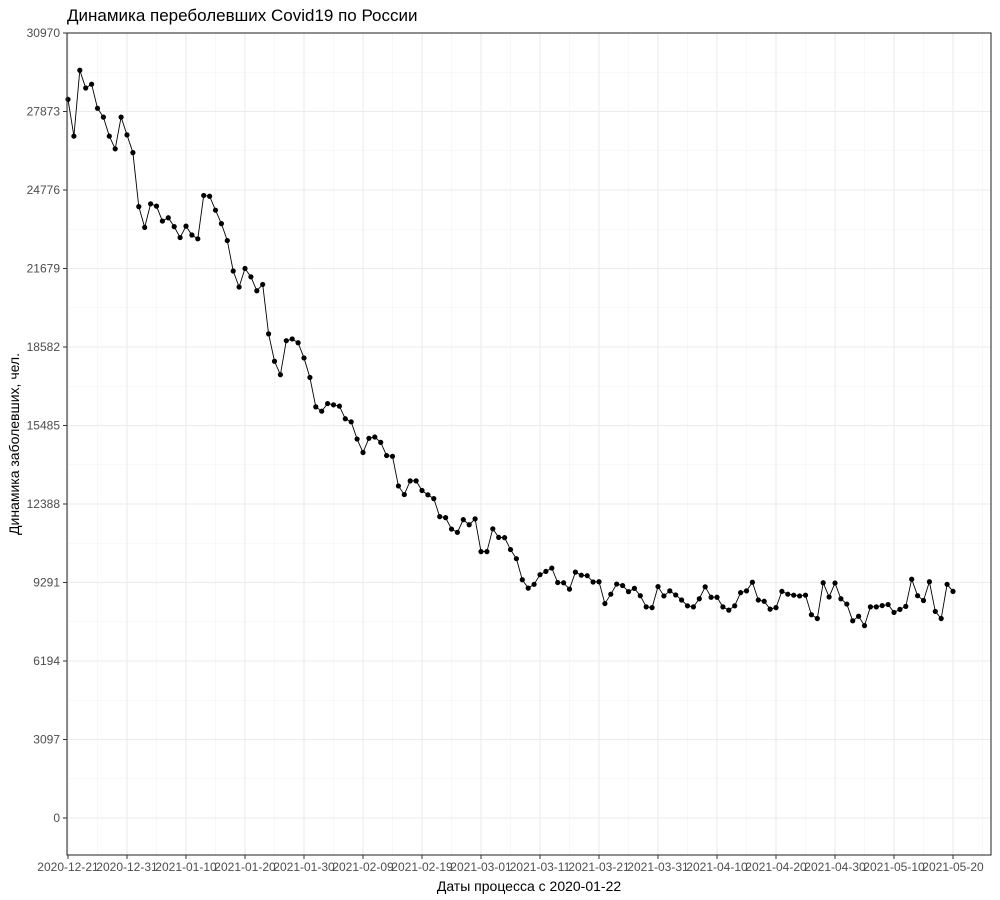 This screenshot has width=1000, height=900. Describe the element at coordinates (599, 867) in the screenshot. I see `x-tick-label: 2021-03-21` at that location.